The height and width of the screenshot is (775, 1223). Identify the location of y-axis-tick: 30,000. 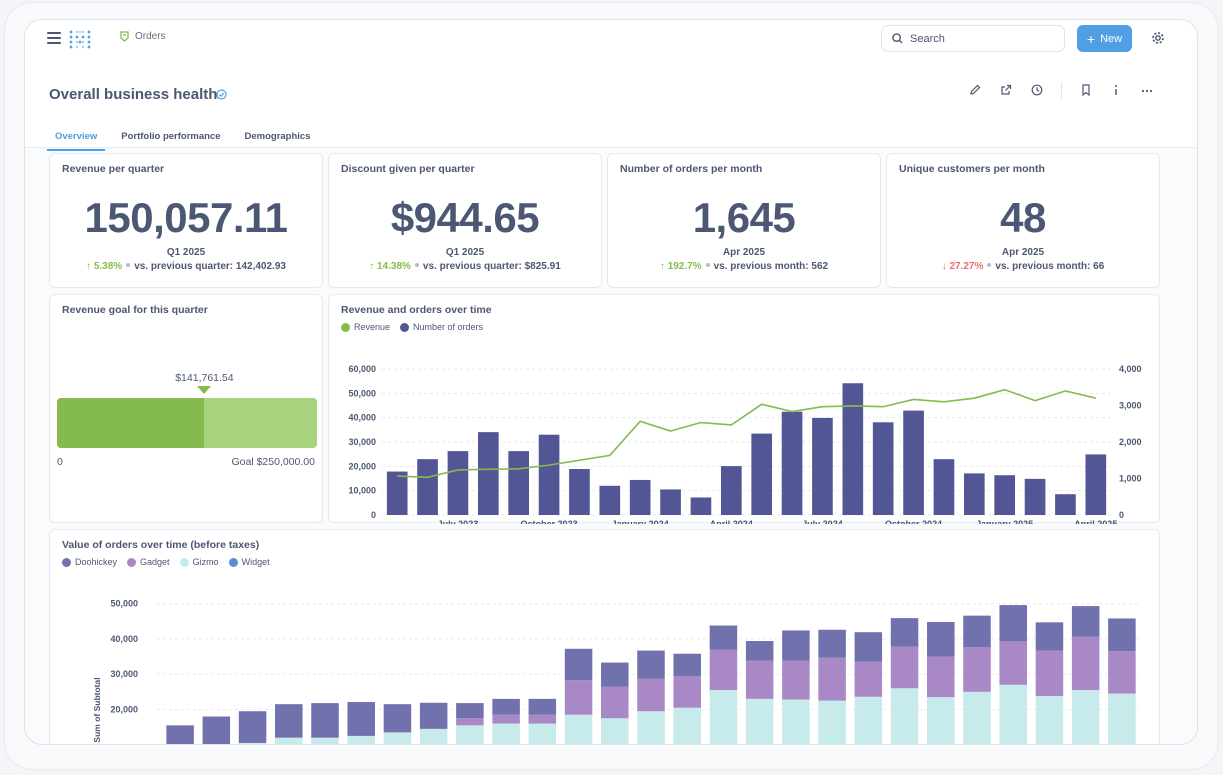
(124, 674).